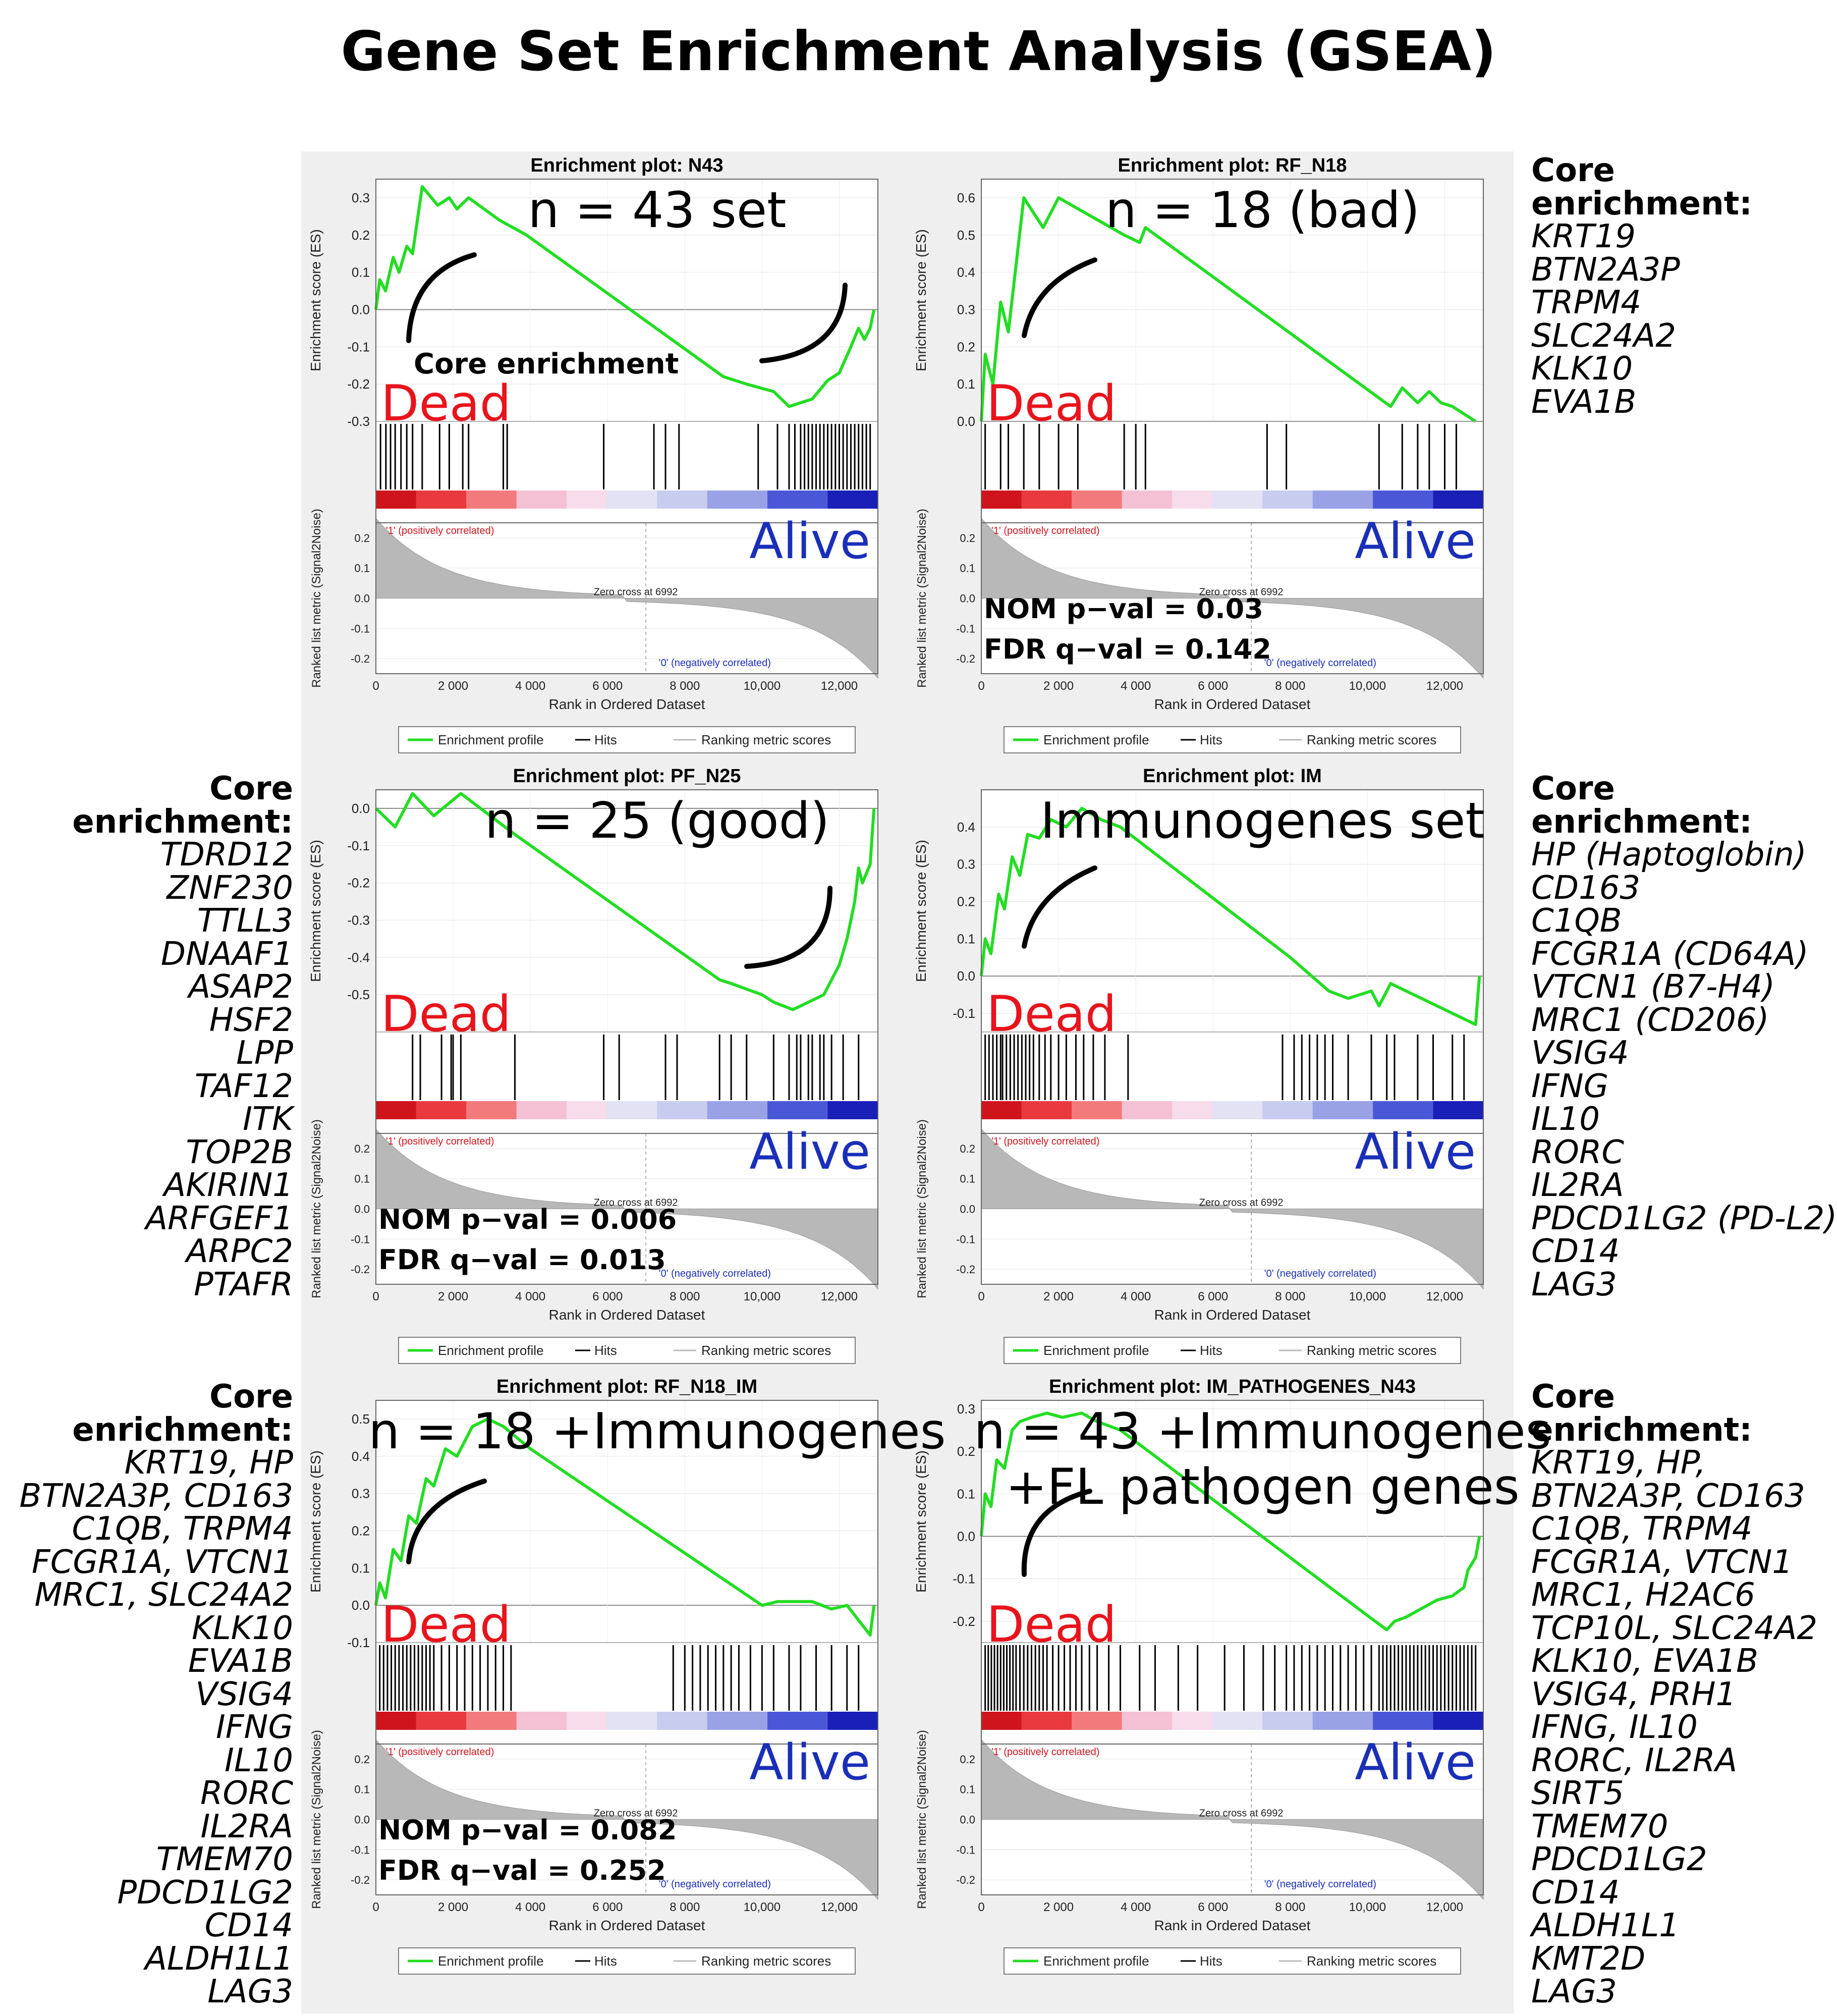 The height and width of the screenshot is (2016, 1837). Describe the element at coordinates (491, 1350) in the screenshot. I see `legend-es-label: Enrichment profile` at that location.